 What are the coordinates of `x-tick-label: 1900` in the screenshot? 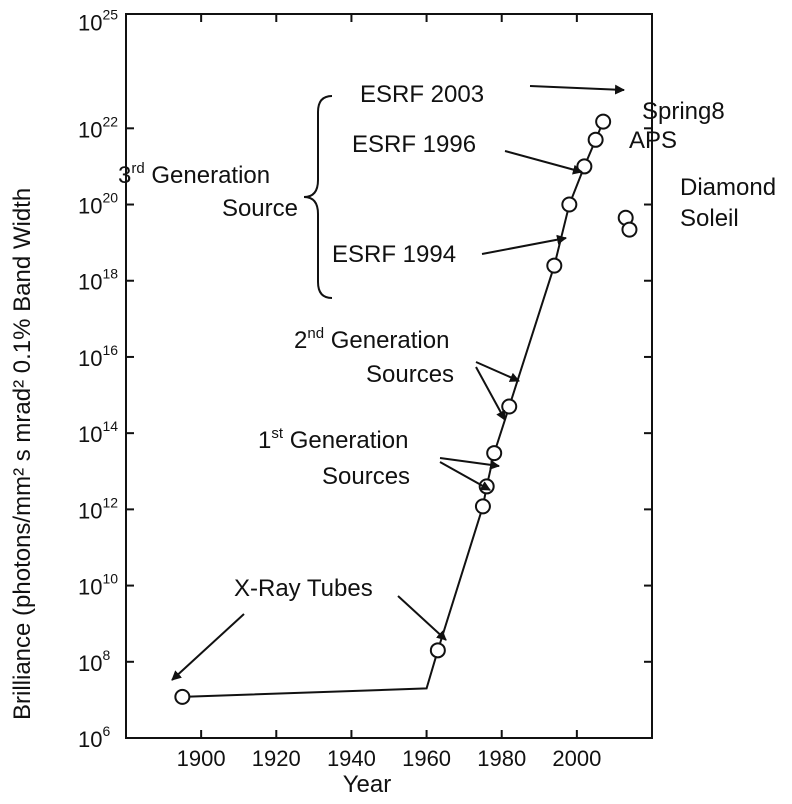 It's located at (201, 758).